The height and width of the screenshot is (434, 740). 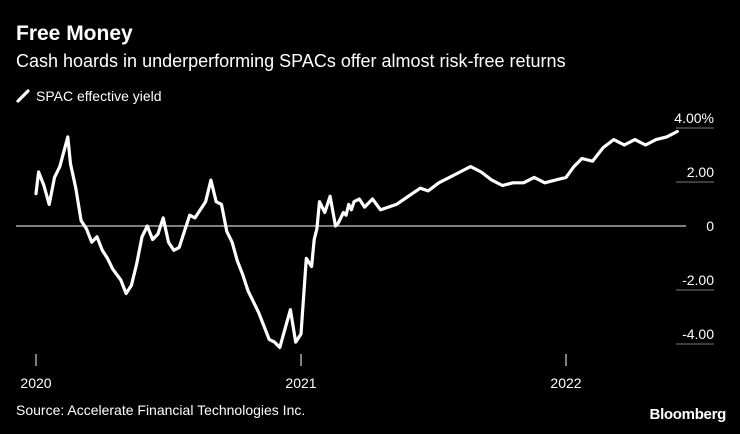 What do you see at coordinates (688, 414) in the screenshot?
I see `bloomberg-logo: Bloomberg` at bounding box center [688, 414].